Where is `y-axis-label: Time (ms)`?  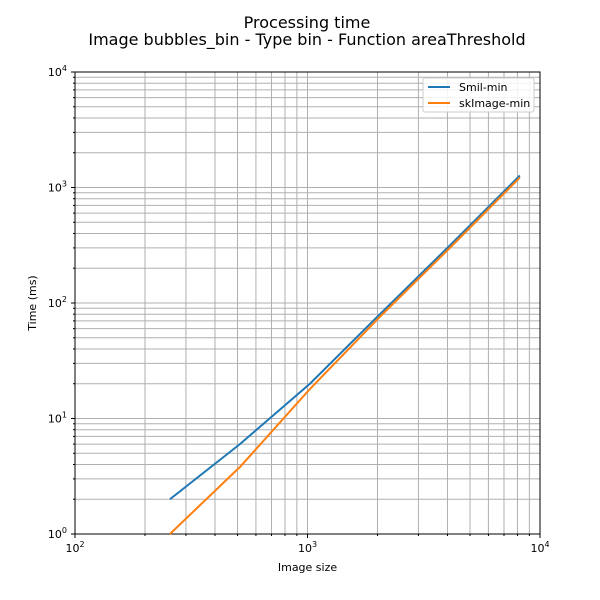 y-axis-label: Time (ms) is located at coordinates (32, 303).